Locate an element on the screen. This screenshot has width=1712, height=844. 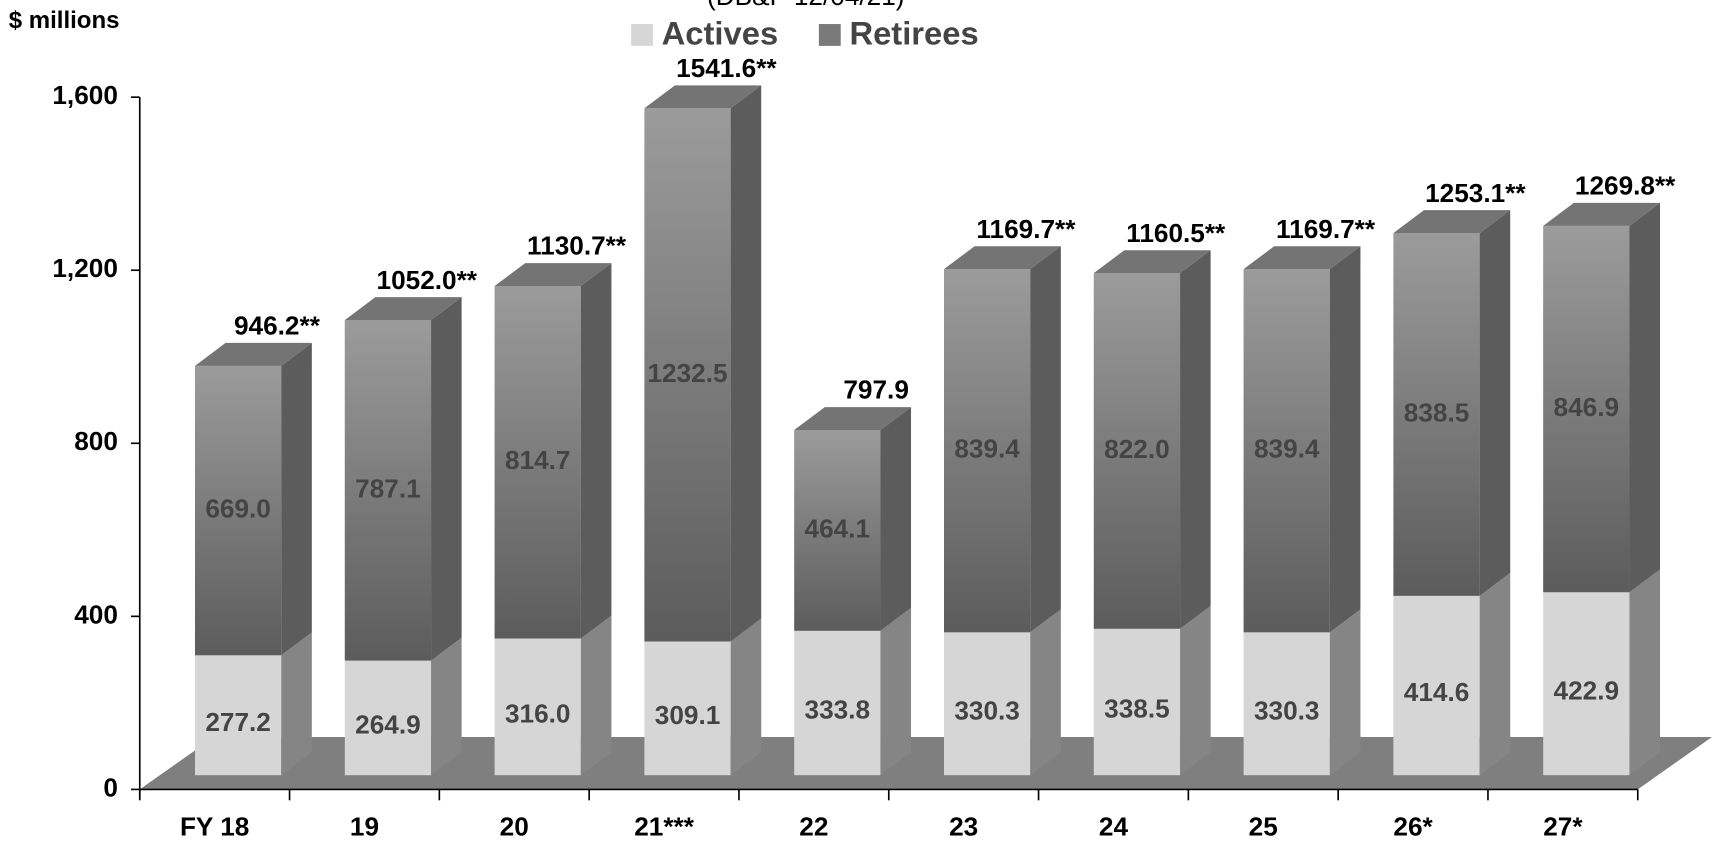
x-tick-label: 26* is located at coordinates (1413, 827).